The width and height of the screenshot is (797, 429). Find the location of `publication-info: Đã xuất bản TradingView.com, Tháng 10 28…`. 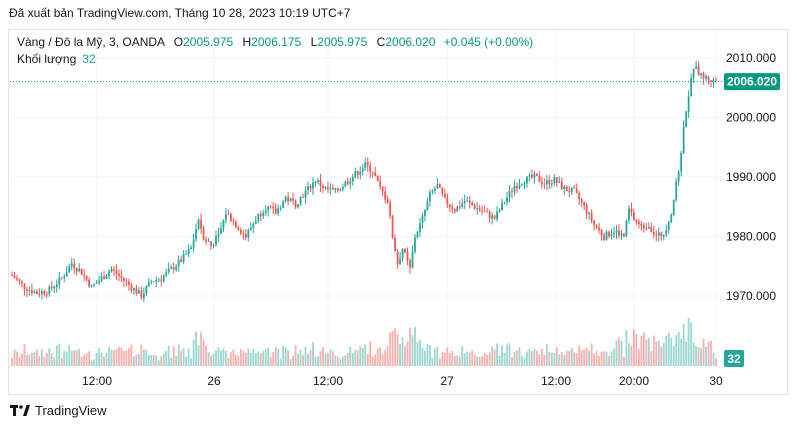

publication-info: Đã xuất bản TradingView.com, Tháng 10 28… is located at coordinates (180, 13).